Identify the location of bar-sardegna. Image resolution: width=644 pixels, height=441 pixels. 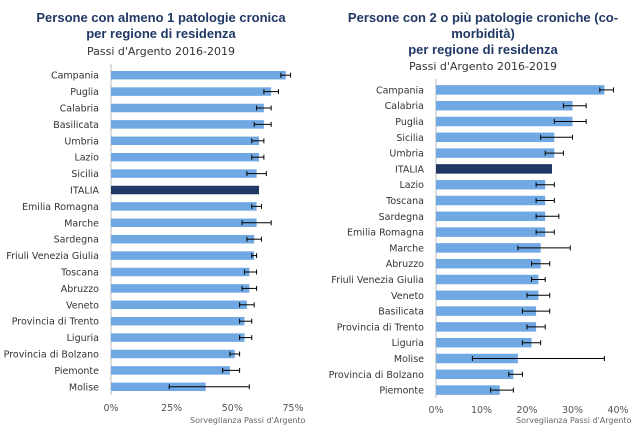
(183, 239).